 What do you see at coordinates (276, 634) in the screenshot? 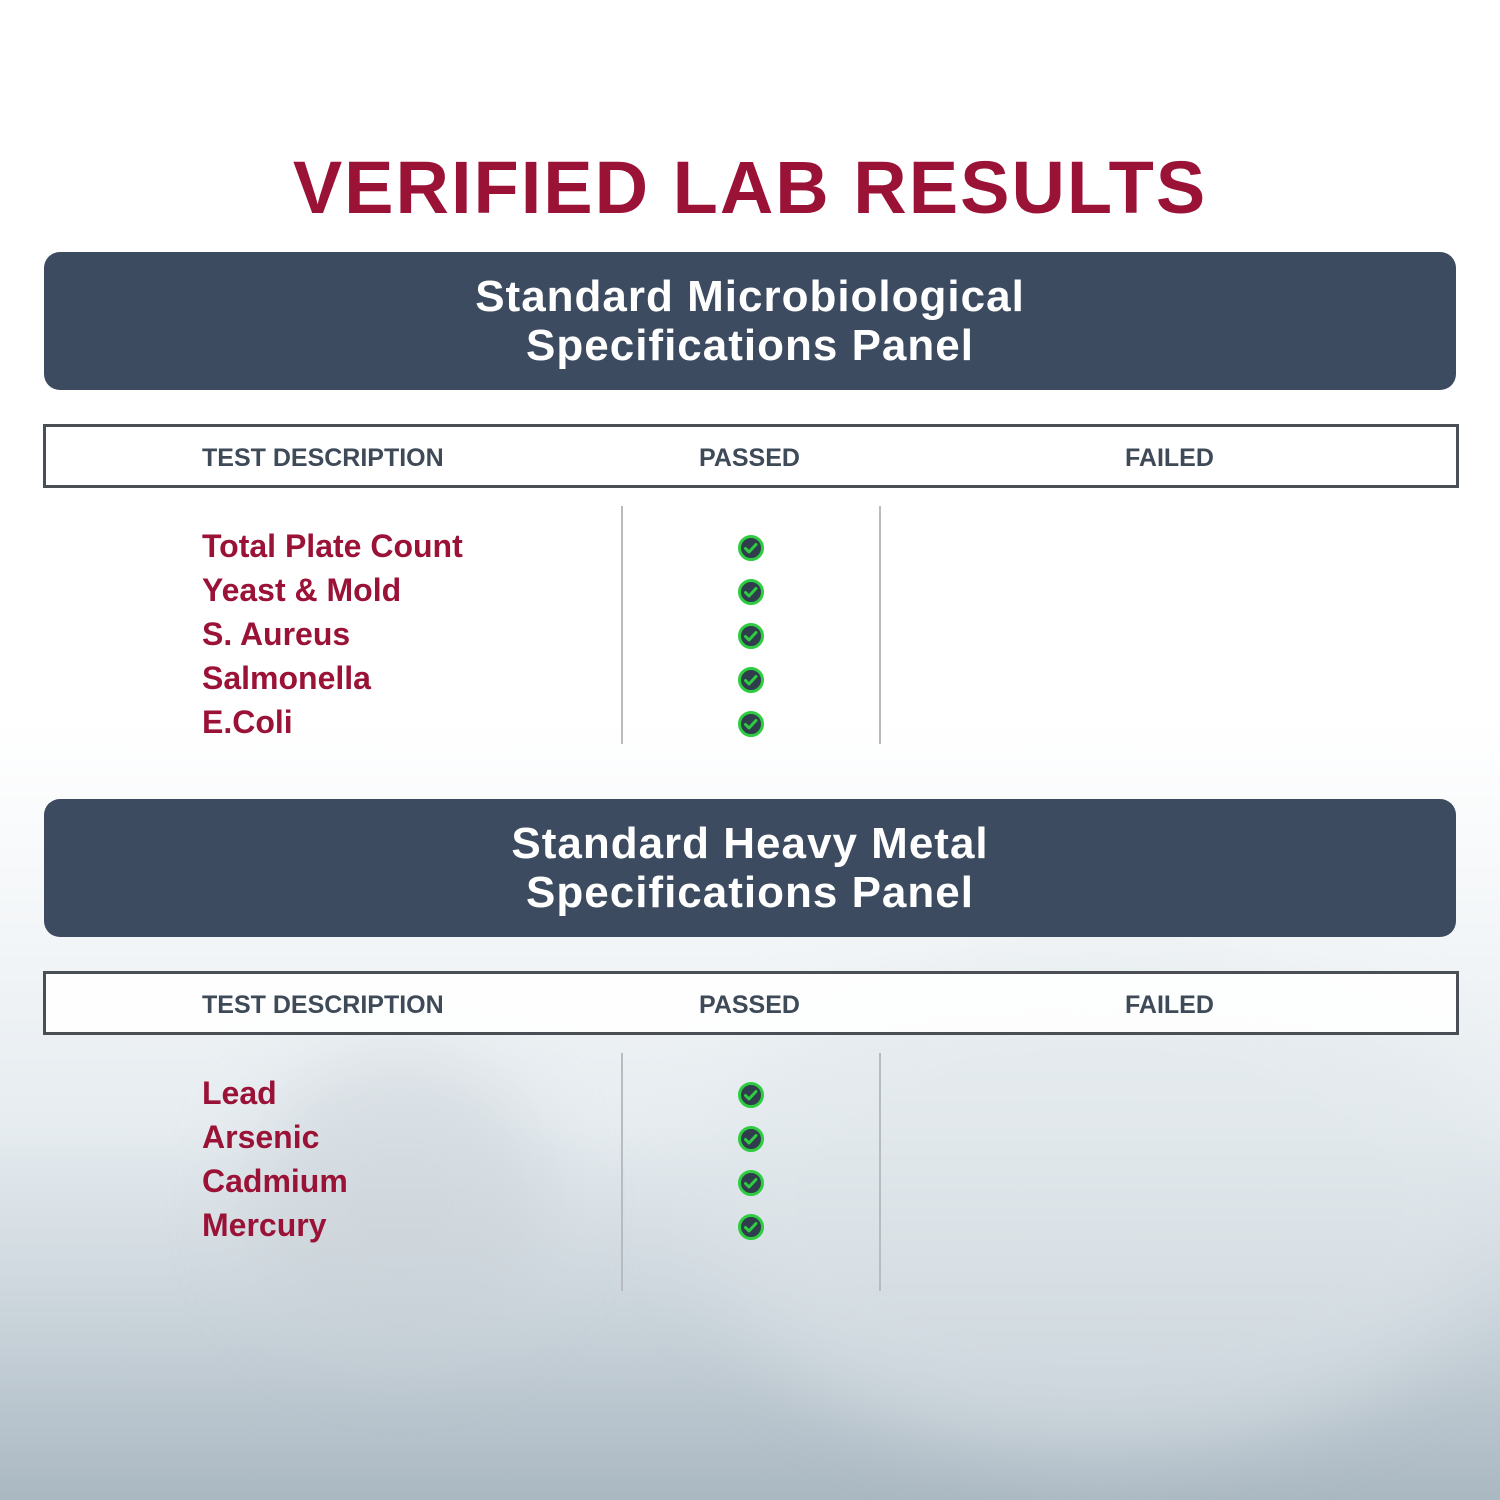
I see `test-name: S. Aureus` at bounding box center [276, 634].